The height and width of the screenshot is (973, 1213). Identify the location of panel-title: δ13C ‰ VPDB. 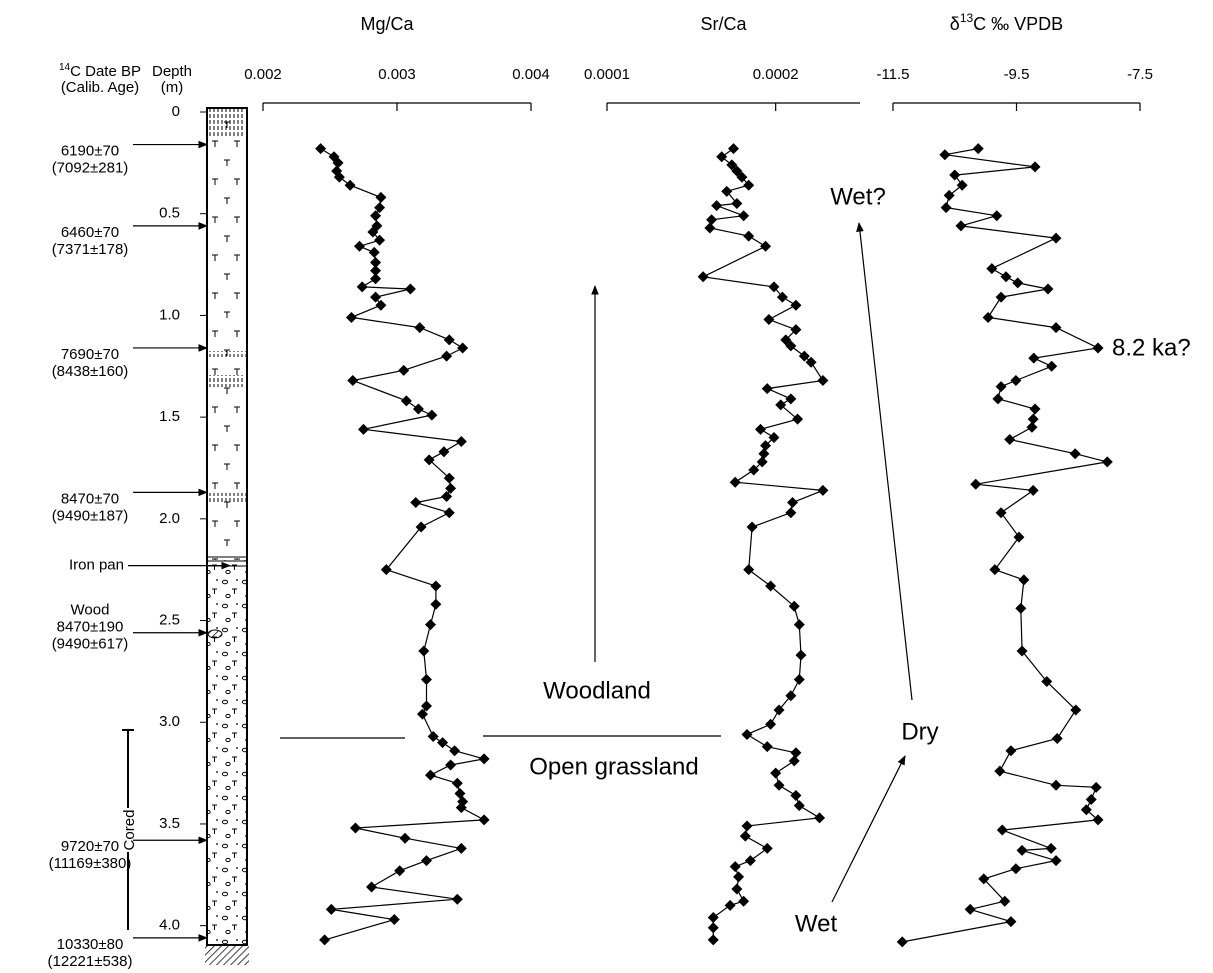
(1006, 22).